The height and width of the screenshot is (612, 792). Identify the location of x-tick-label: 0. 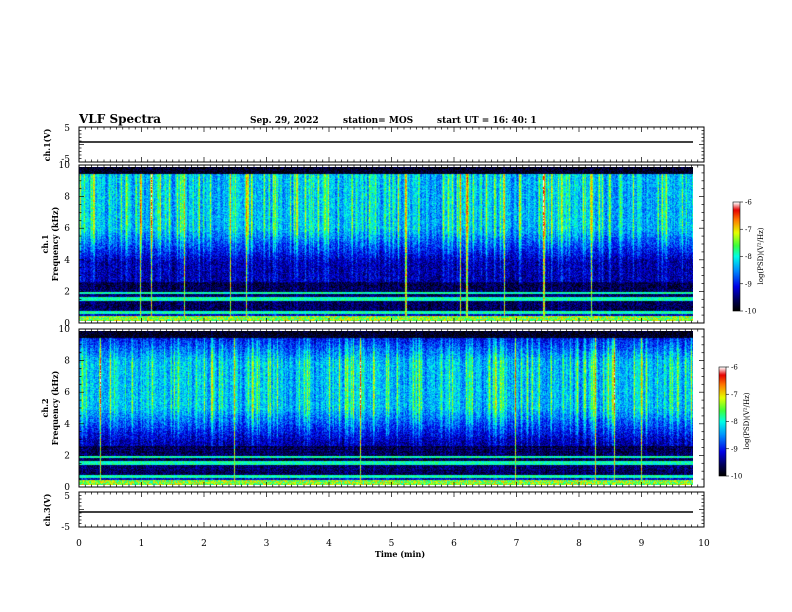
(79, 544).